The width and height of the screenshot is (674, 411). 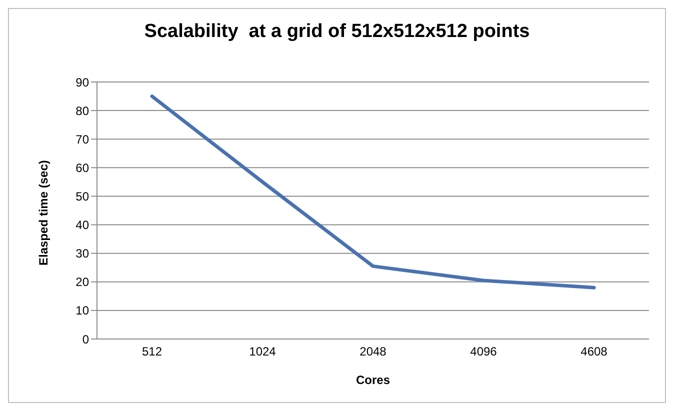 What do you see at coordinates (484, 351) in the screenshot?
I see `x-tick-label: 4096` at bounding box center [484, 351].